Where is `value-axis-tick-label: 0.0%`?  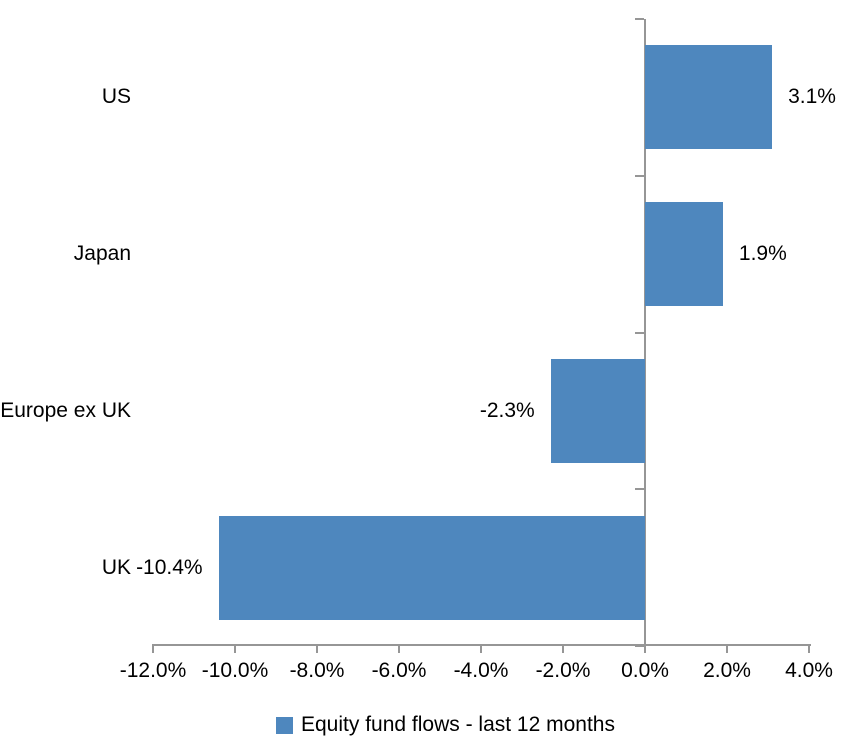 value-axis-tick-label: 0.0% is located at coordinates (645, 670).